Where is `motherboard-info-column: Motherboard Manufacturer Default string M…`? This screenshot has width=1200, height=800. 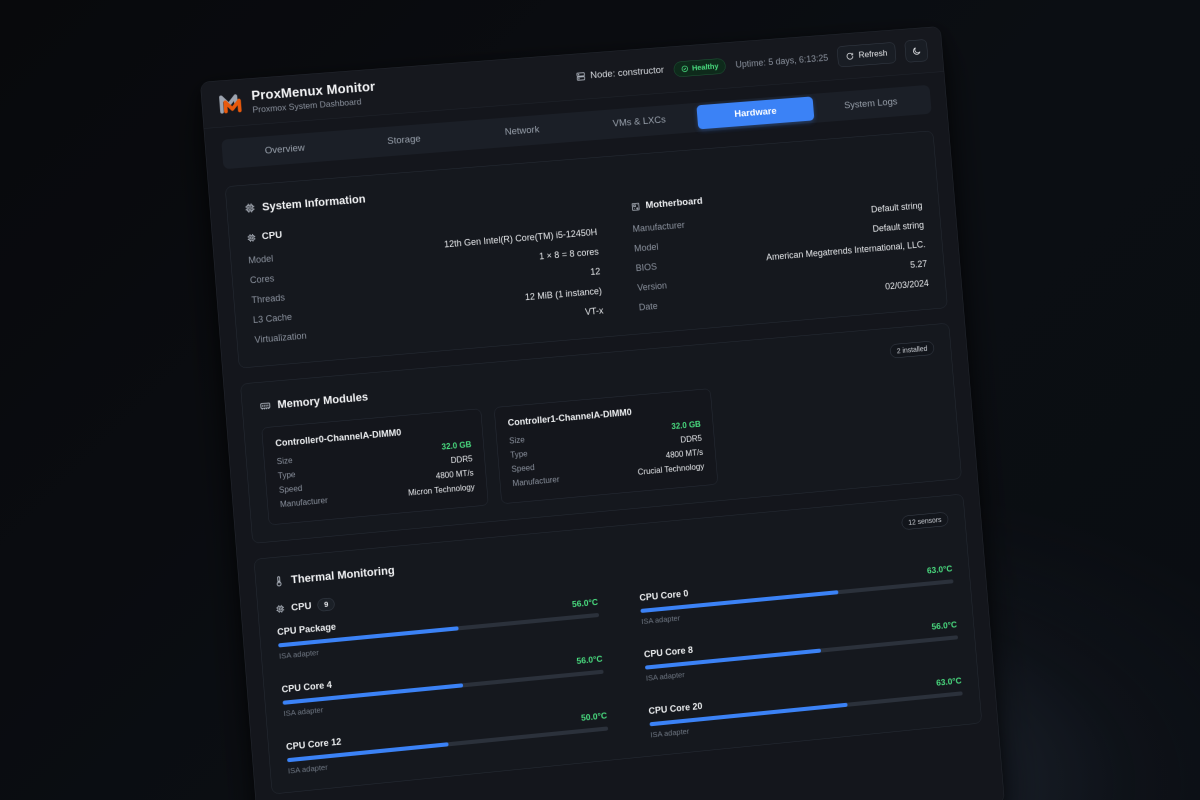
motherboard-info-column: Motherboard Manufacturer Default string M… is located at coordinates (779, 246).